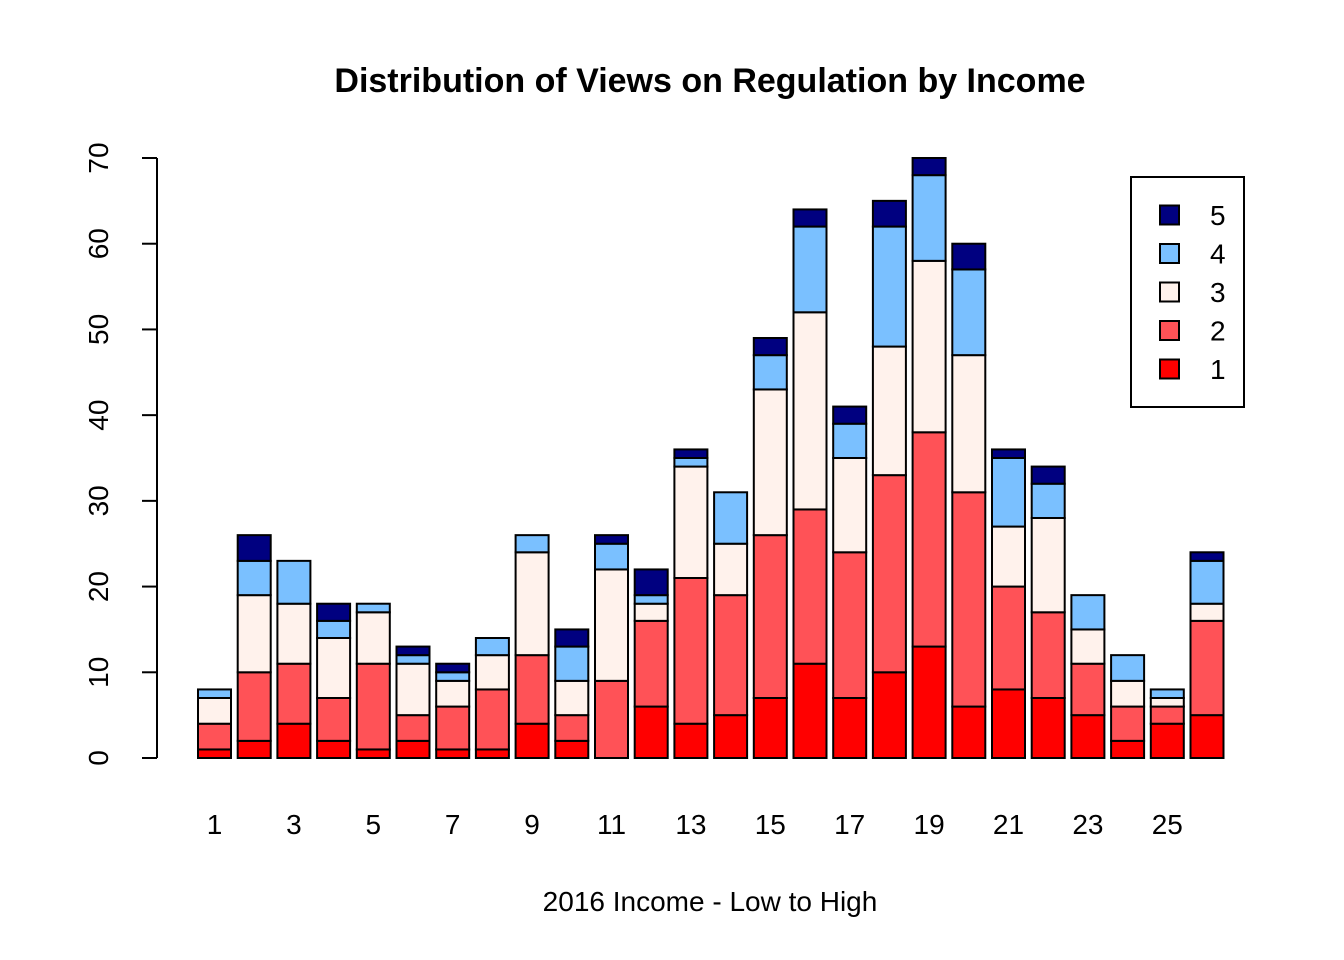 This screenshot has width=1344, height=960. What do you see at coordinates (98, 758) in the screenshot?
I see `y-tick-label: 0` at bounding box center [98, 758].